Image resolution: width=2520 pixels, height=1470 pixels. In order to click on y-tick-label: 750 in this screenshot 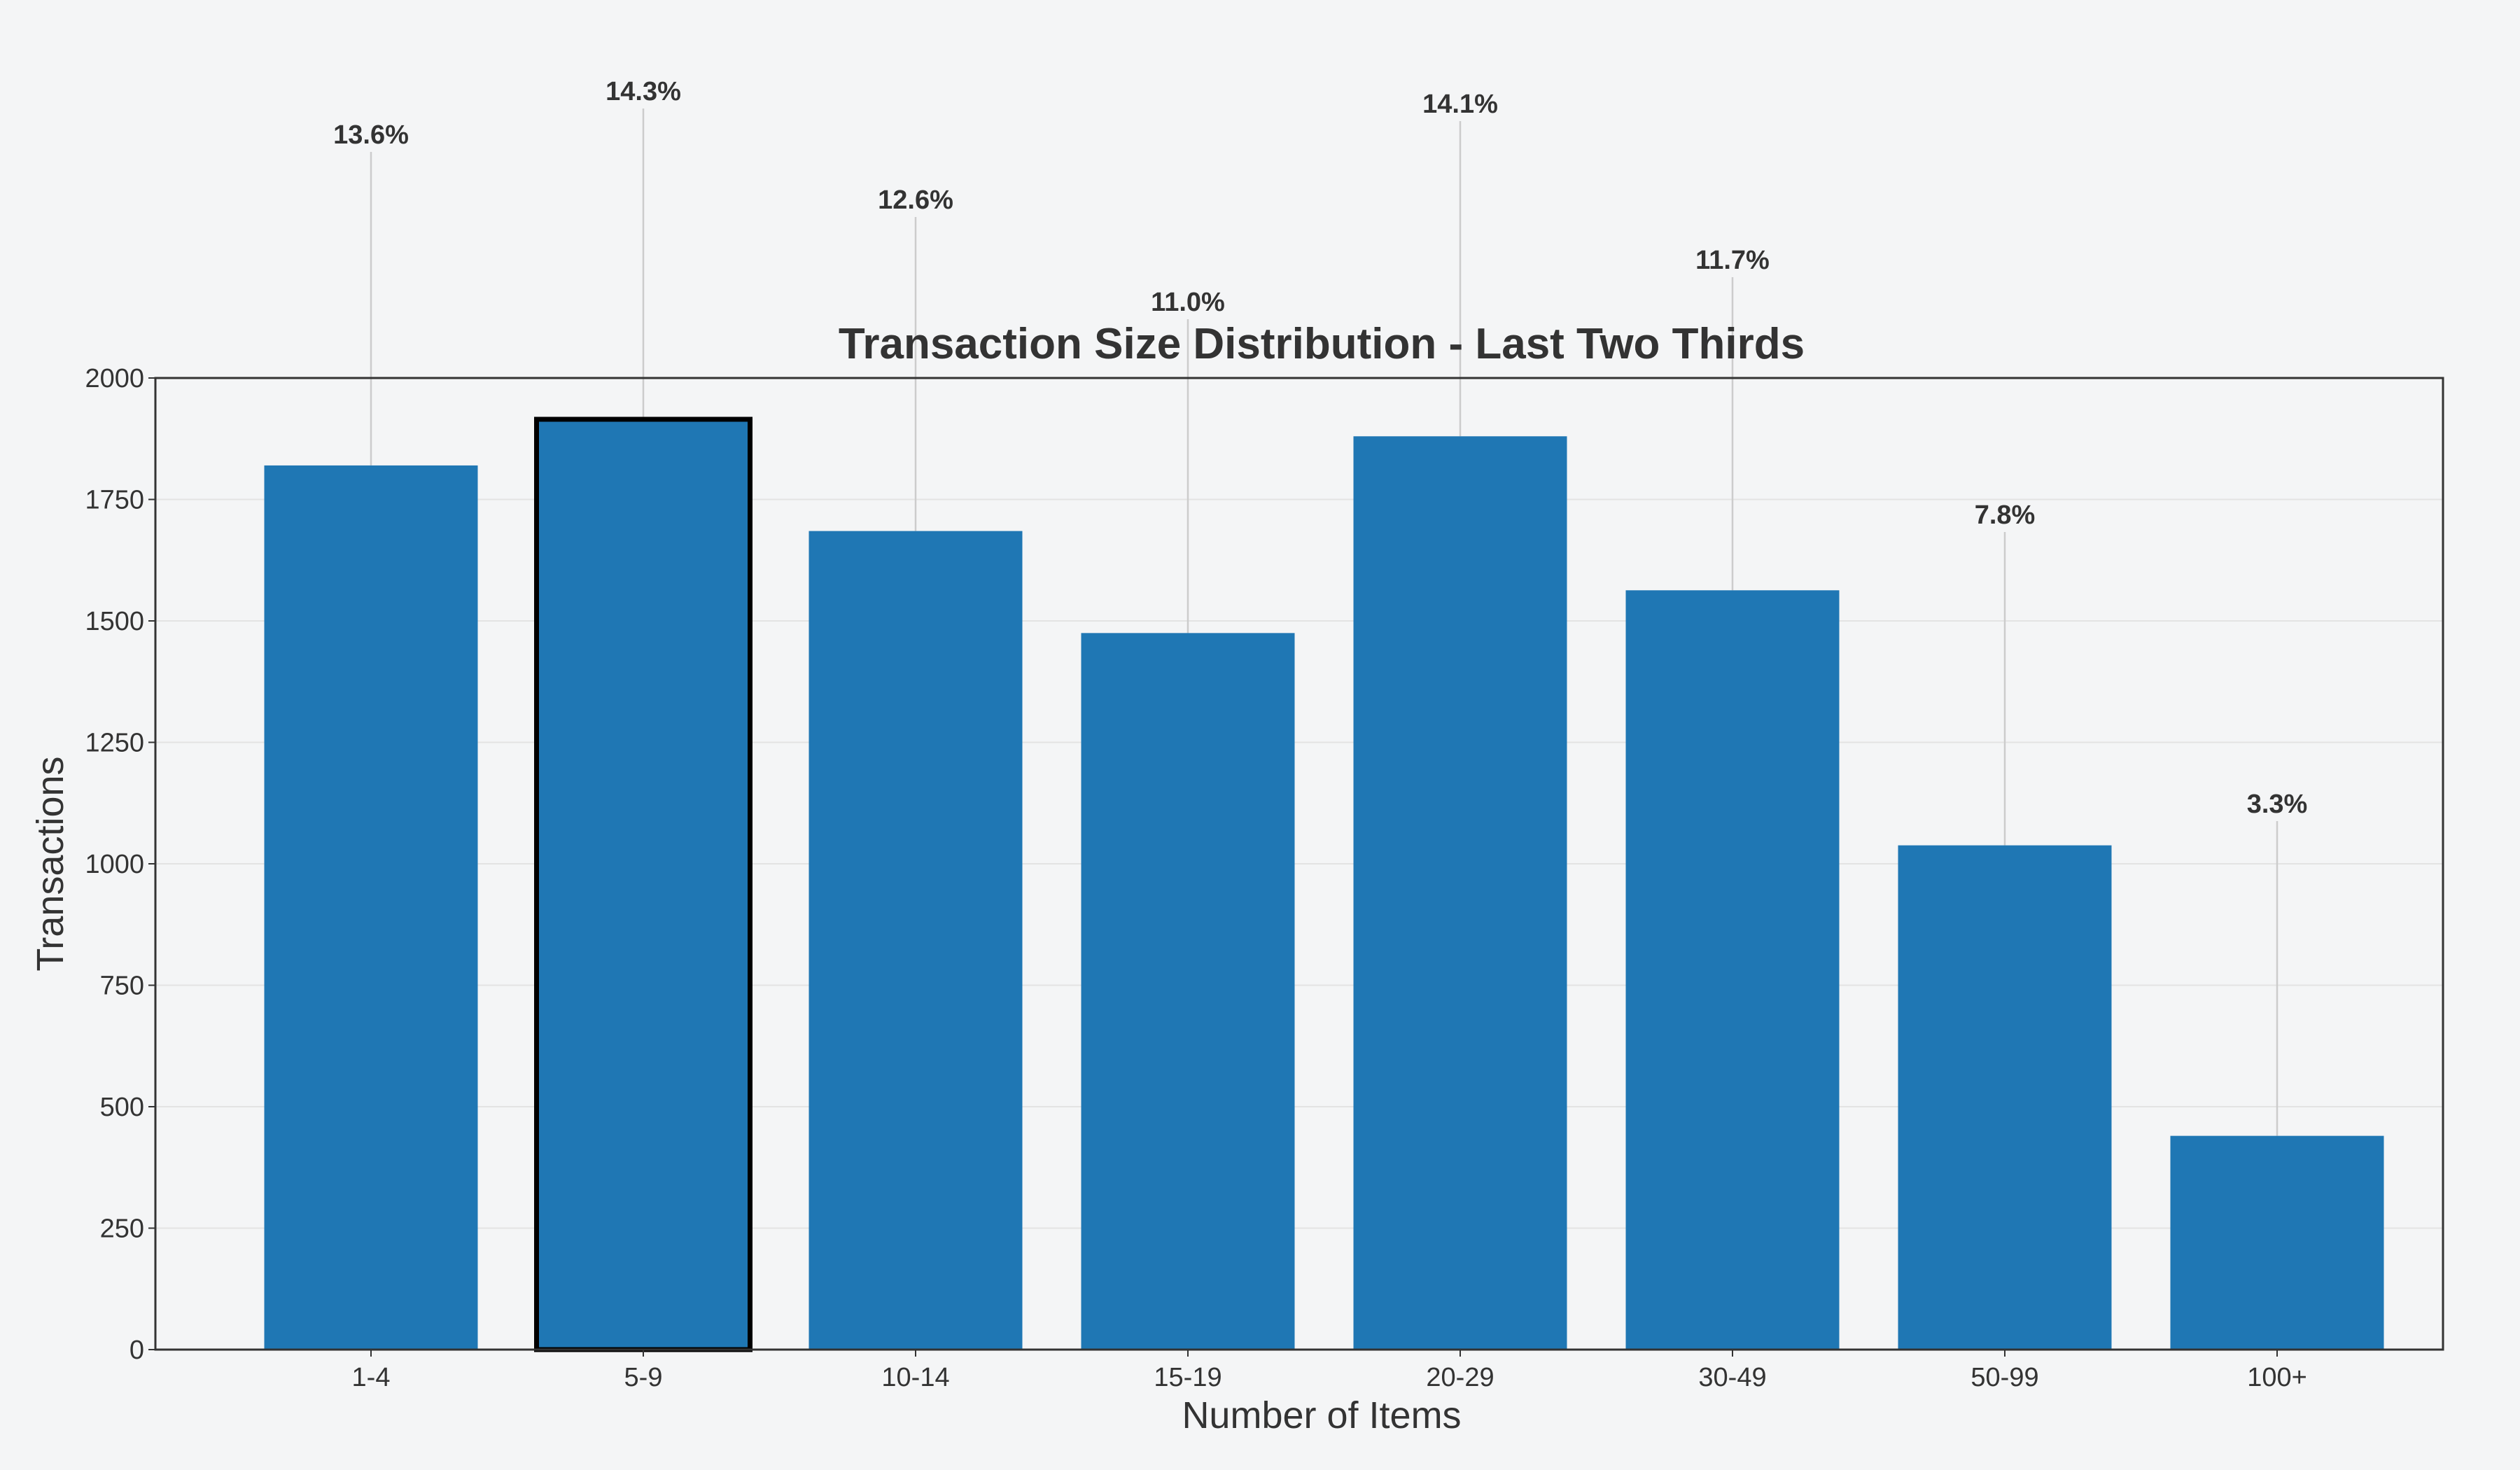, I will do `click(122, 986)`.